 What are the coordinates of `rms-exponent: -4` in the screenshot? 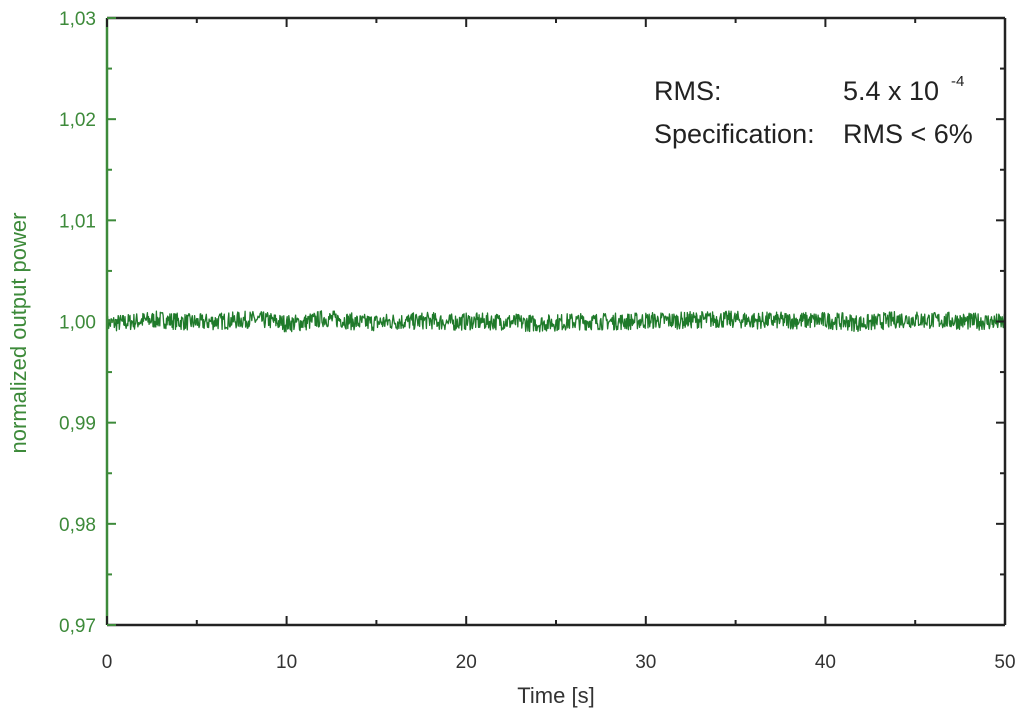 It's located at (957, 81).